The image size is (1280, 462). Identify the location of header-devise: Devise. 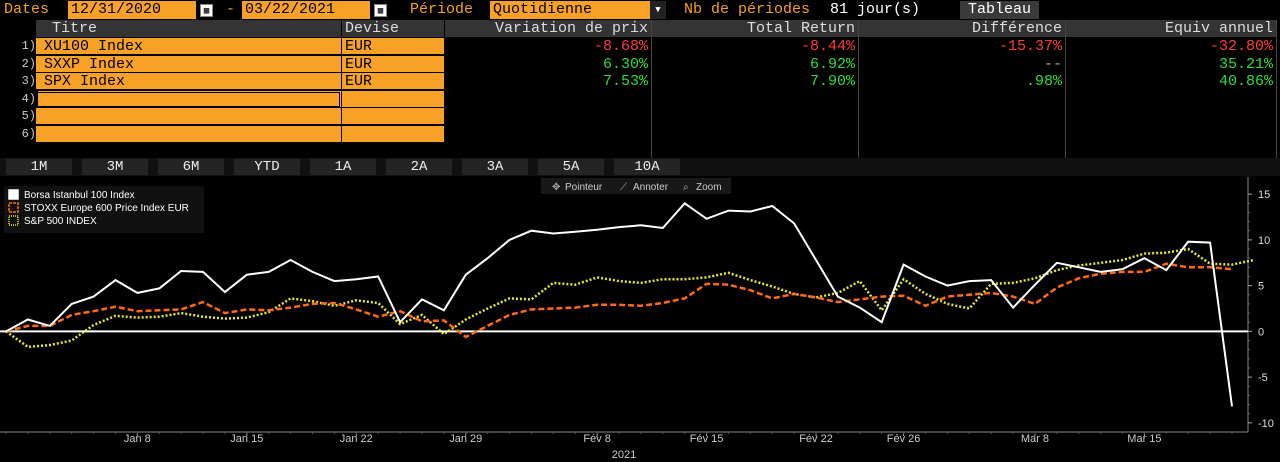
(393, 28).